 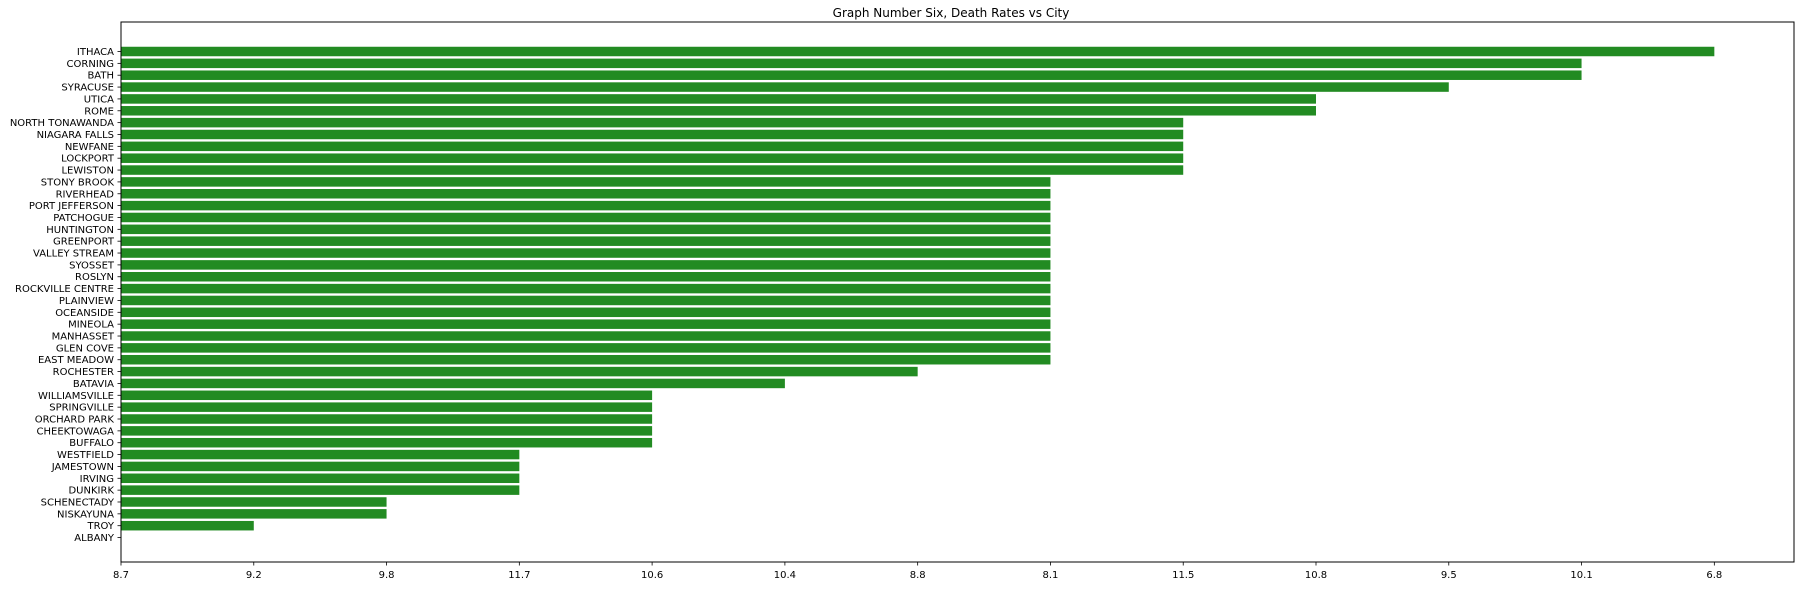 What do you see at coordinates (76, 431) in the screenshot?
I see `y-tick-label: CHEEKTOWAGA` at bounding box center [76, 431].